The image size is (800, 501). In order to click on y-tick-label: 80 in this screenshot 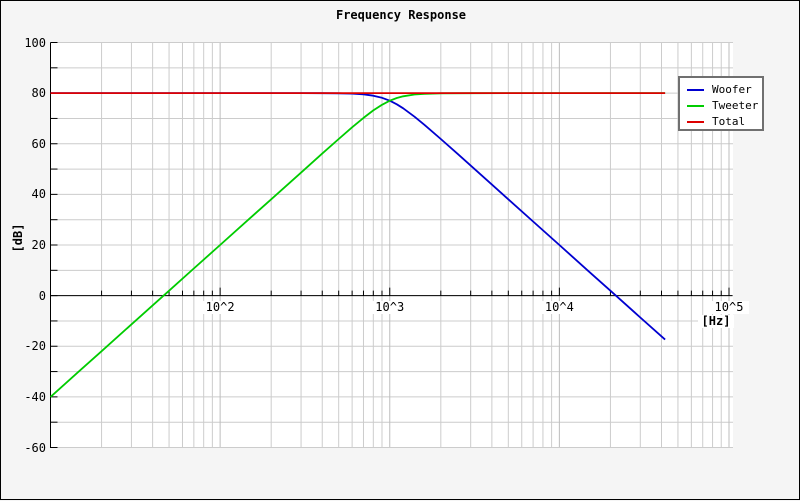, I will do `click(38, 93)`.